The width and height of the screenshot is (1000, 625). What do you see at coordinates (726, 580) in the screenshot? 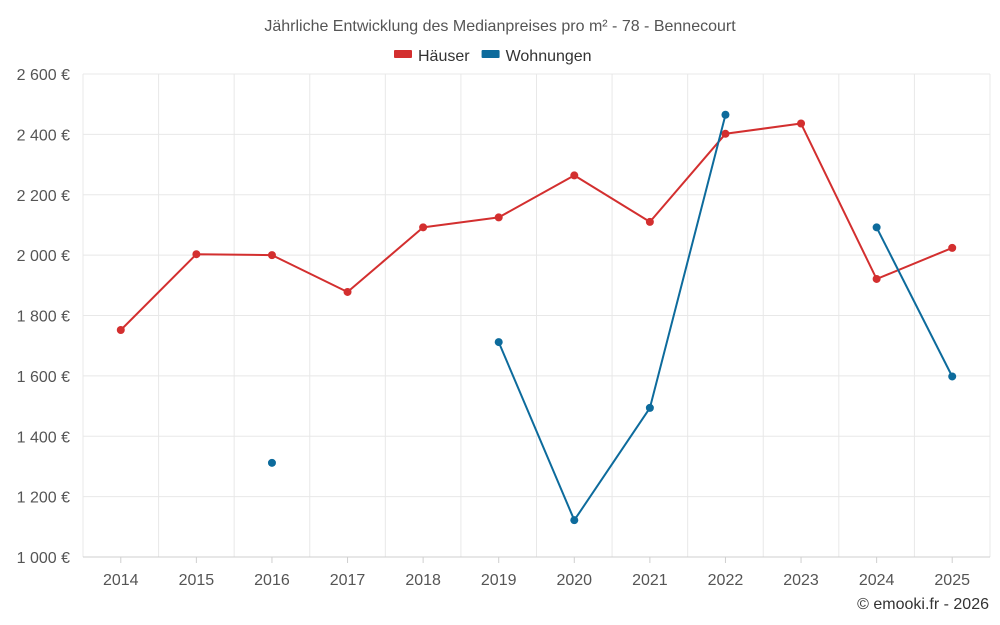
I see `x-tick-label: 2022` at bounding box center [726, 580].